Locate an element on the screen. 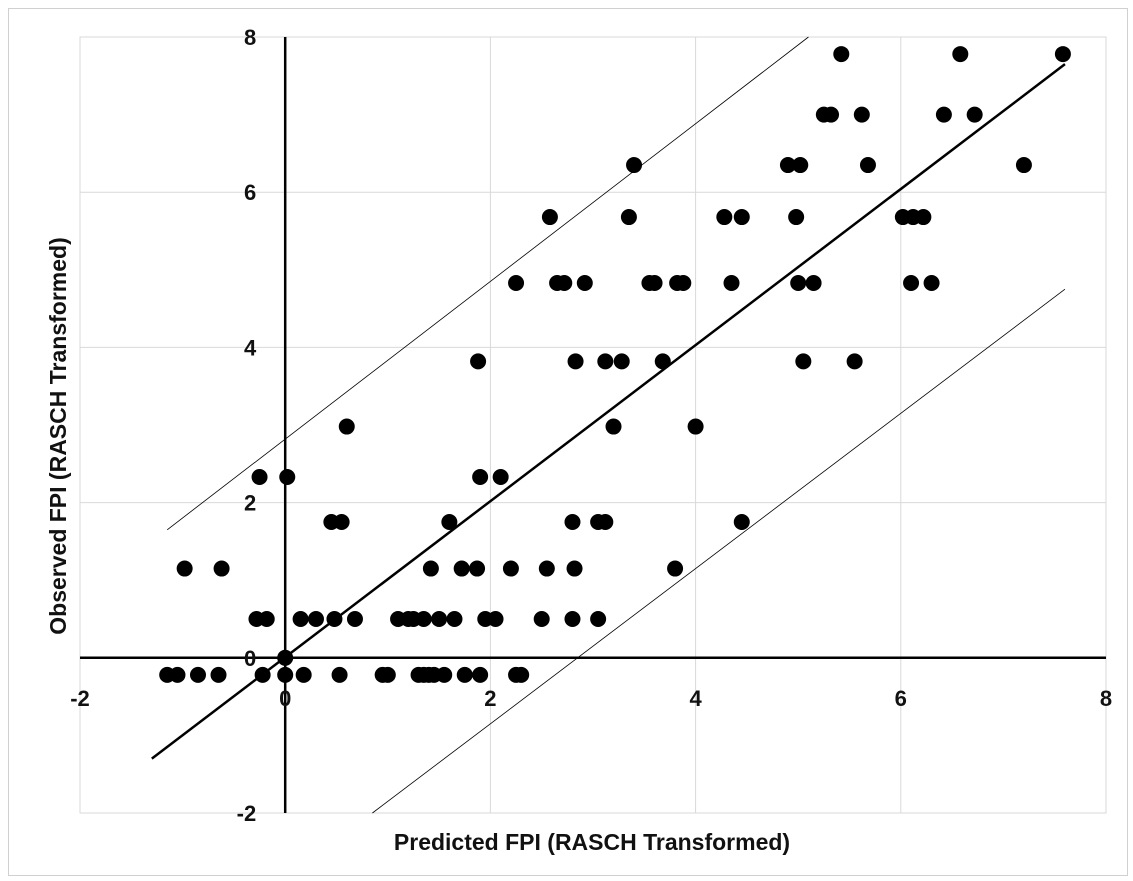 This screenshot has width=1133, height=881. y-axis-title: Observed FPI (RASCH Transformed) is located at coordinates (58, 435).